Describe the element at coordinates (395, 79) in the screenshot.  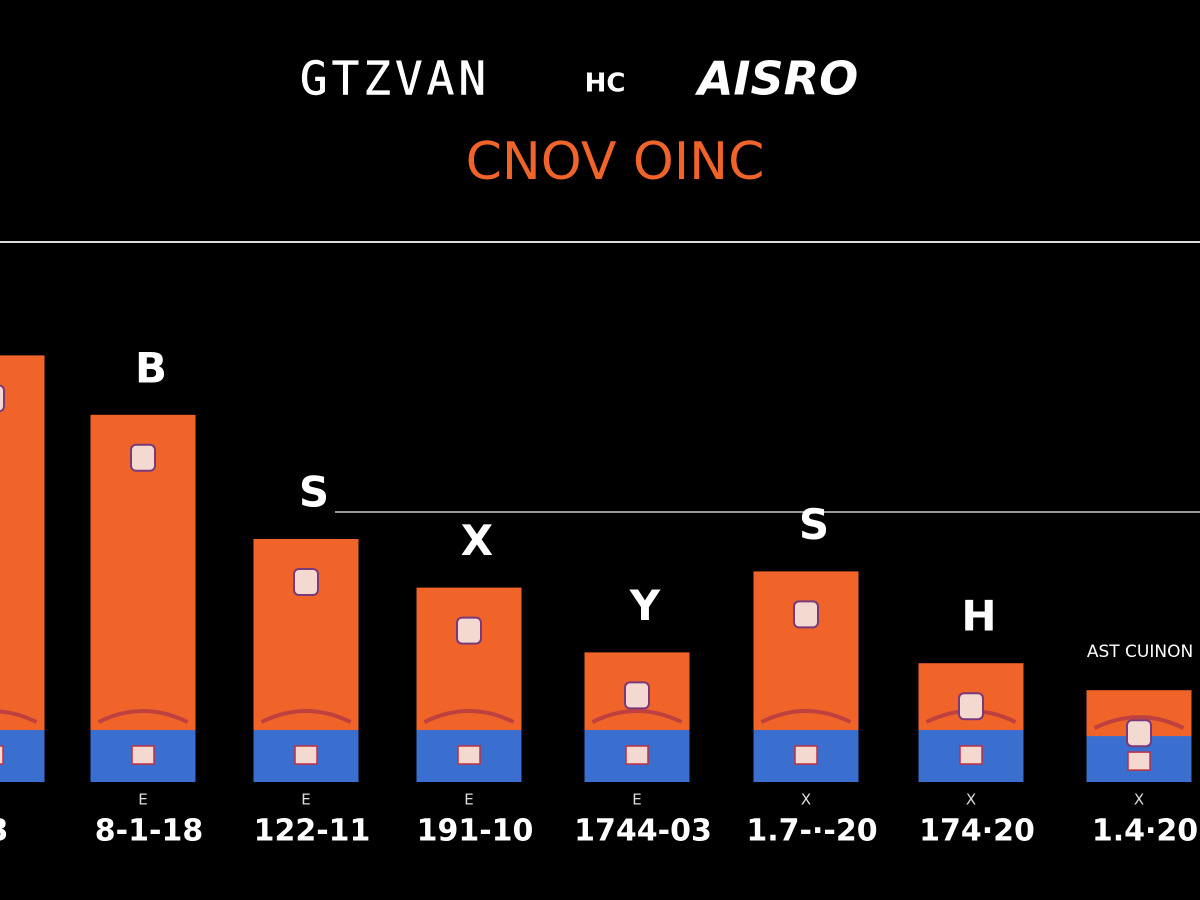
I see `chart-title: GTZVAN` at that location.